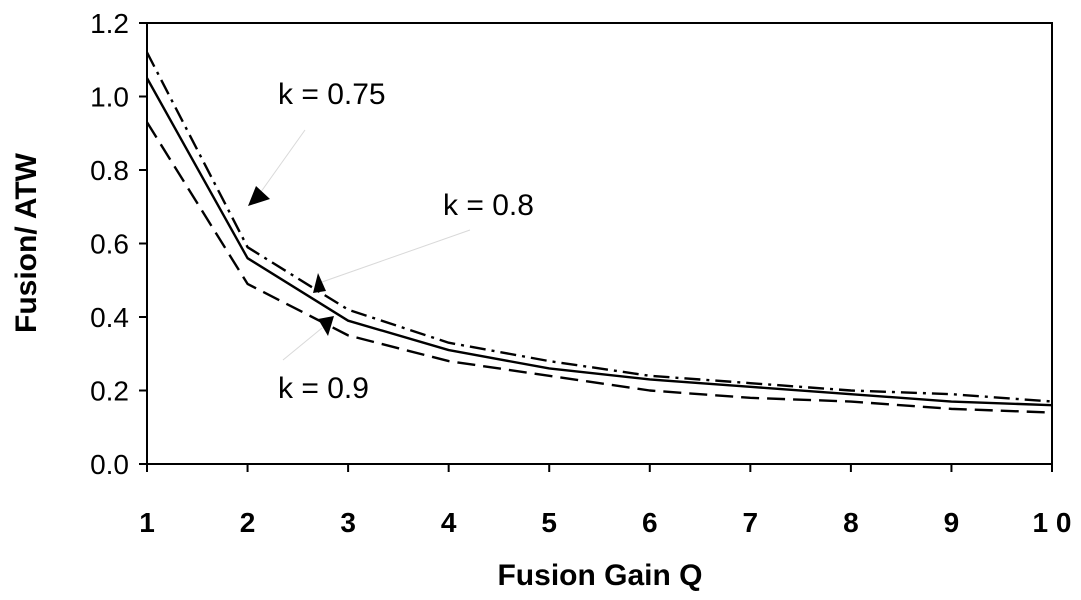 The width and height of the screenshot is (1081, 600). What do you see at coordinates (323, 388) in the screenshot?
I see `annotation-k-09: k = 0.9` at bounding box center [323, 388].